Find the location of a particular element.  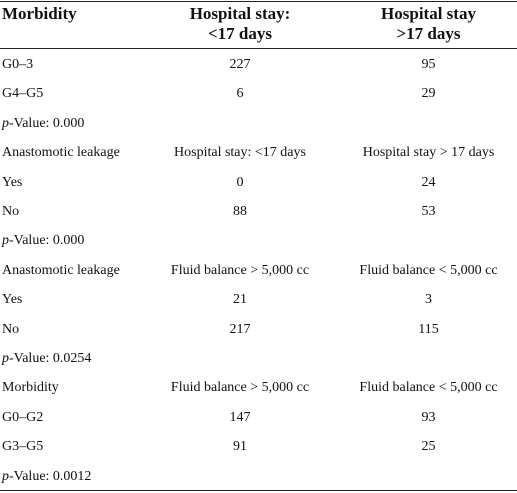

table-cell: Hospital stay: <17 days is located at coordinates (240, 153).